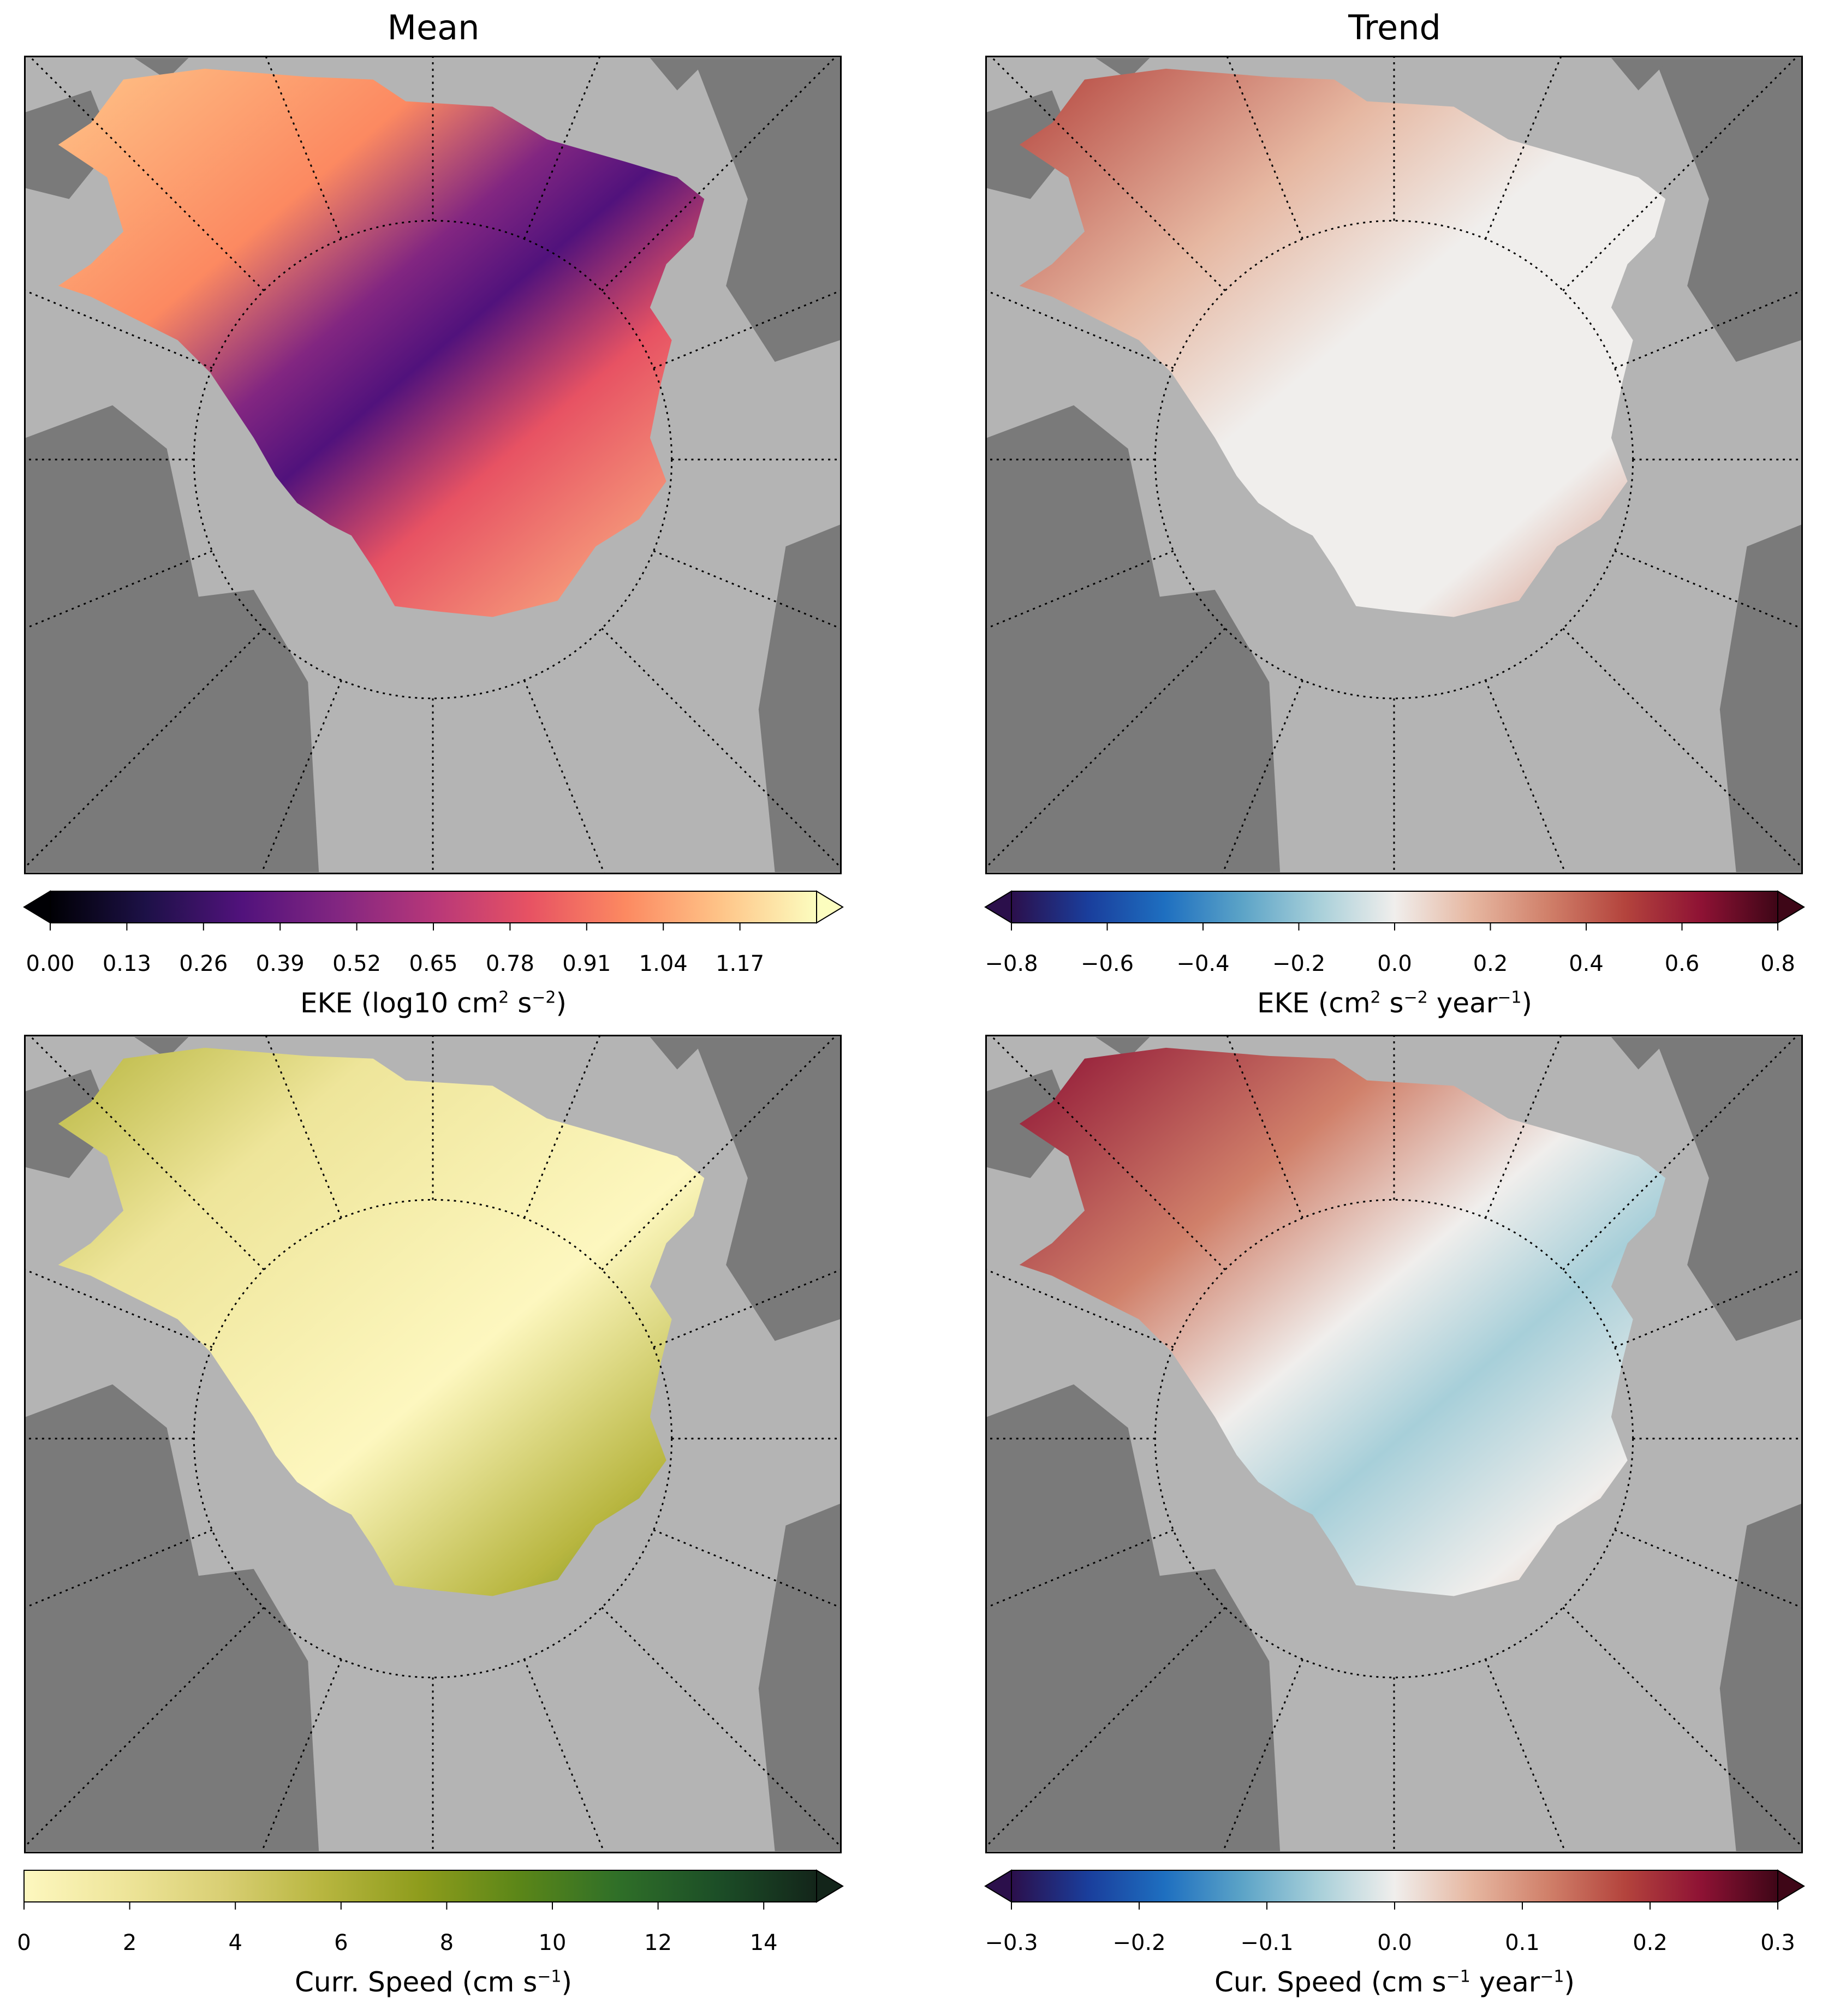  Describe the element at coordinates (1012, 963) in the screenshot. I see `colorbar-tick-label: −0.8` at that location.